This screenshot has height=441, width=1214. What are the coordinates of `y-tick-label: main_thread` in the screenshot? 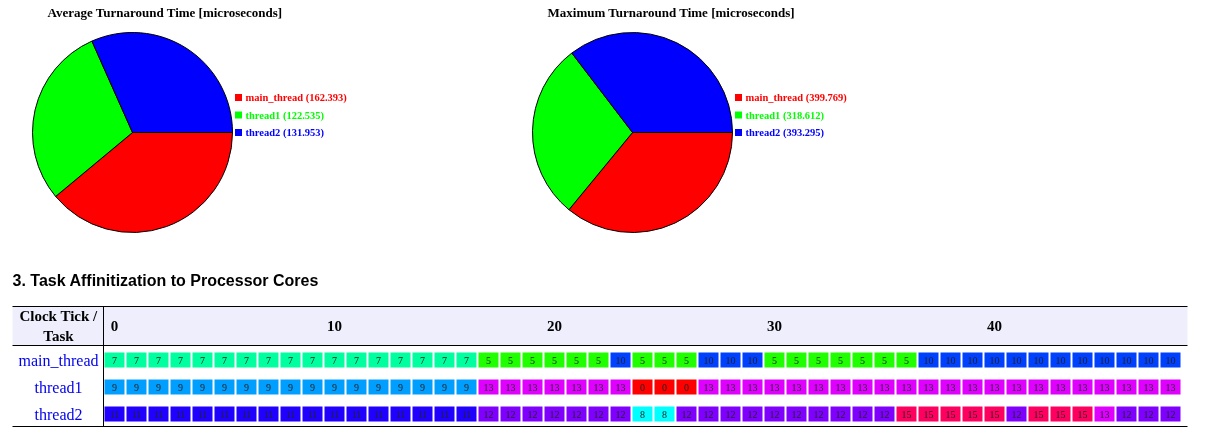 It's located at (58, 360).